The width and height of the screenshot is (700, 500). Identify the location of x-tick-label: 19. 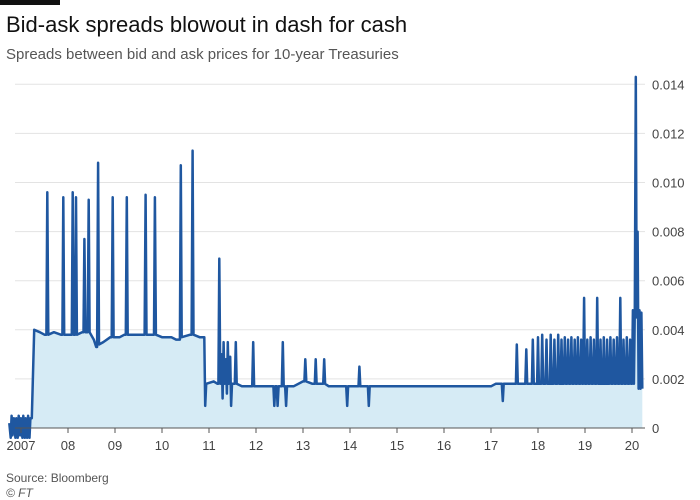
(585, 445).